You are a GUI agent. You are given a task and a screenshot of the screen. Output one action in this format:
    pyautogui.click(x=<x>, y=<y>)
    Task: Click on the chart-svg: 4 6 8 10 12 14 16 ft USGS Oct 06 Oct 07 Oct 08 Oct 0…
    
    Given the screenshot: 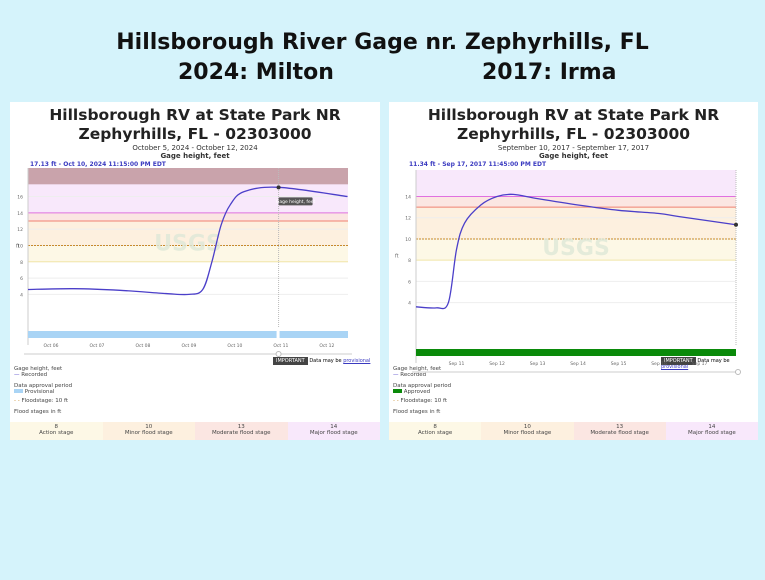 What is the action you would take?
    pyautogui.click(x=184, y=262)
    